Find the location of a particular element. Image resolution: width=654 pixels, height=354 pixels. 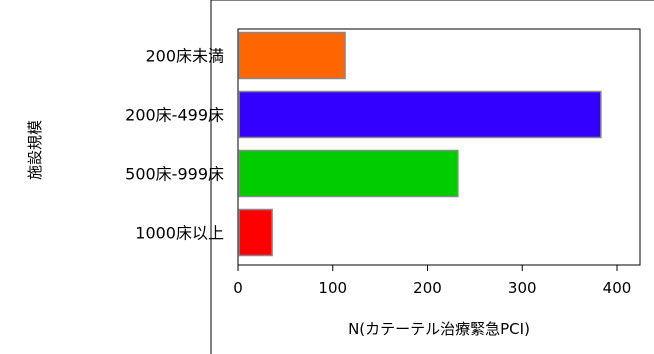

x-axis-ticks: 0 100 200 300 400 is located at coordinates (432, 281).